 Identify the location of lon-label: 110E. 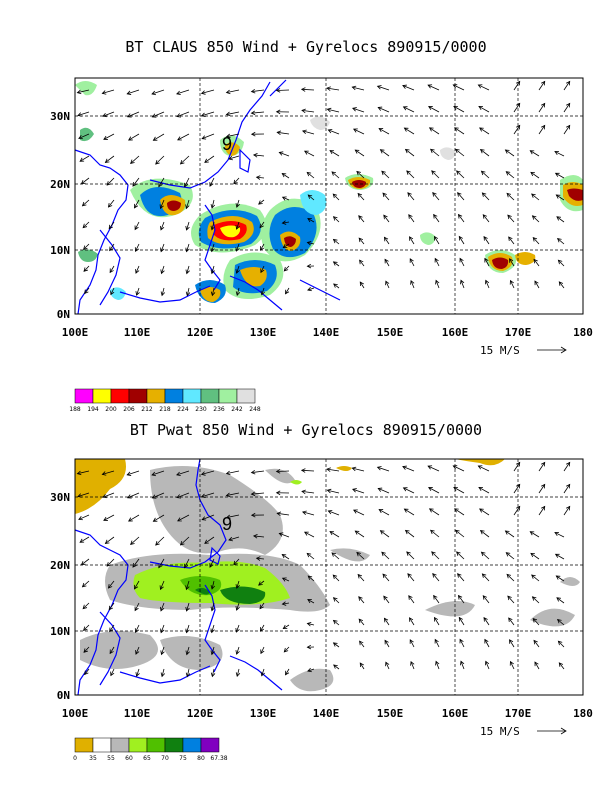
(137, 332).